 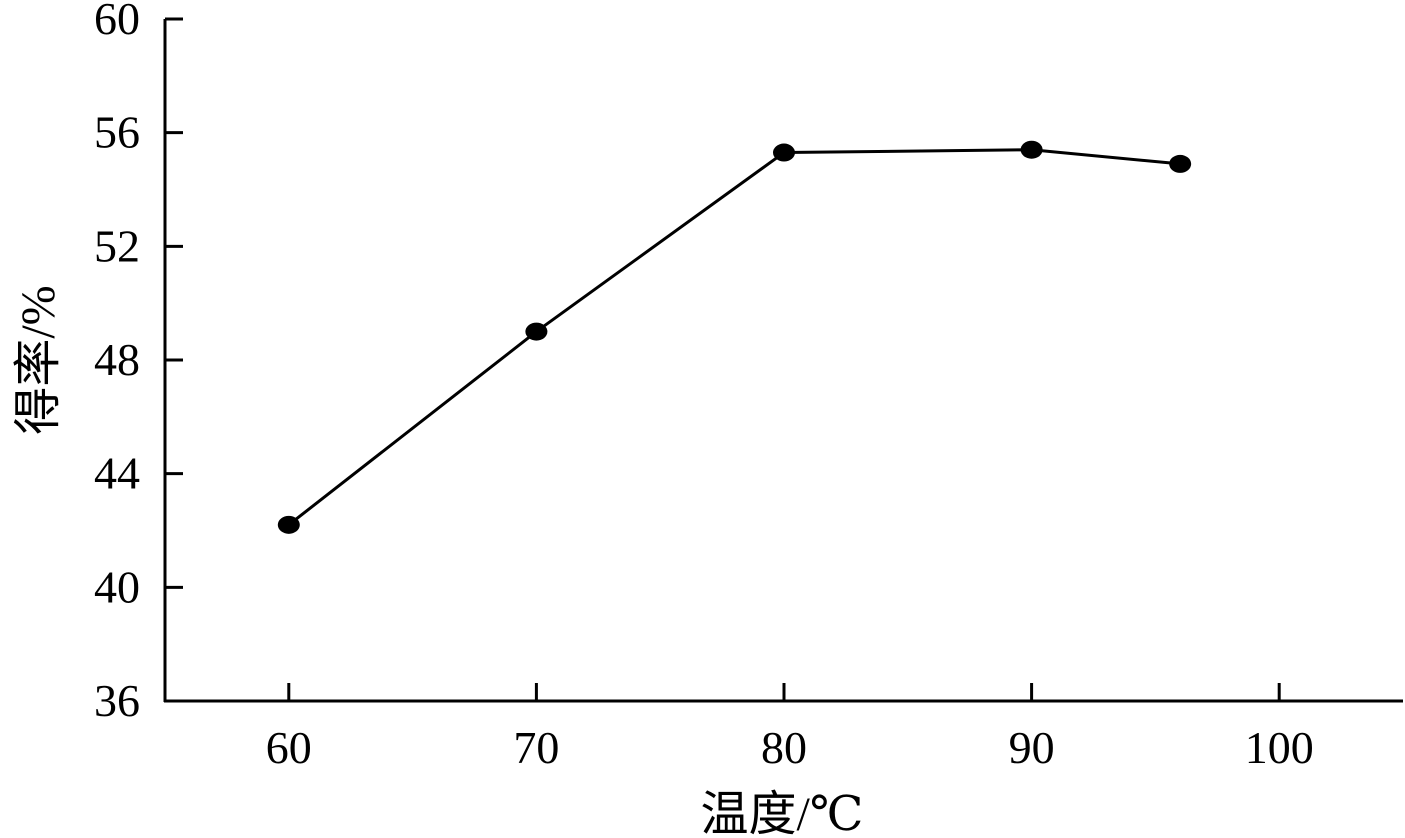 I want to click on y-tick-label: 48, so click(x=117, y=359).